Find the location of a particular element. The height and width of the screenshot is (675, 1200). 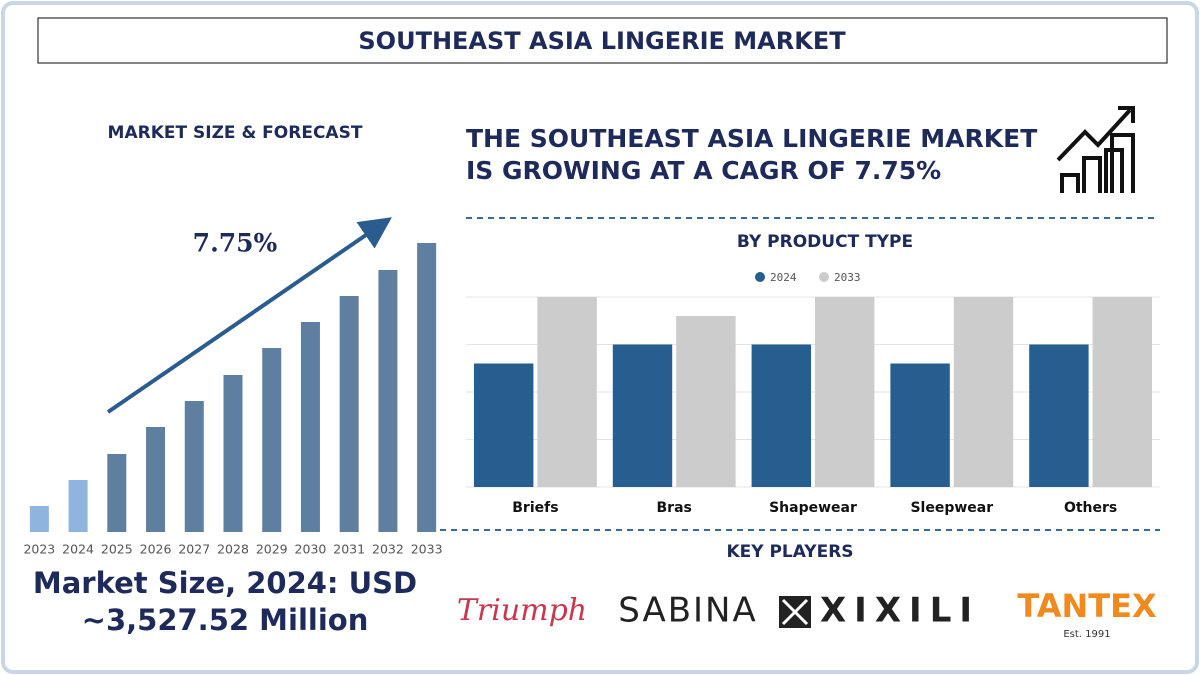

player-logo: Triumph is located at coordinates (522, 610).